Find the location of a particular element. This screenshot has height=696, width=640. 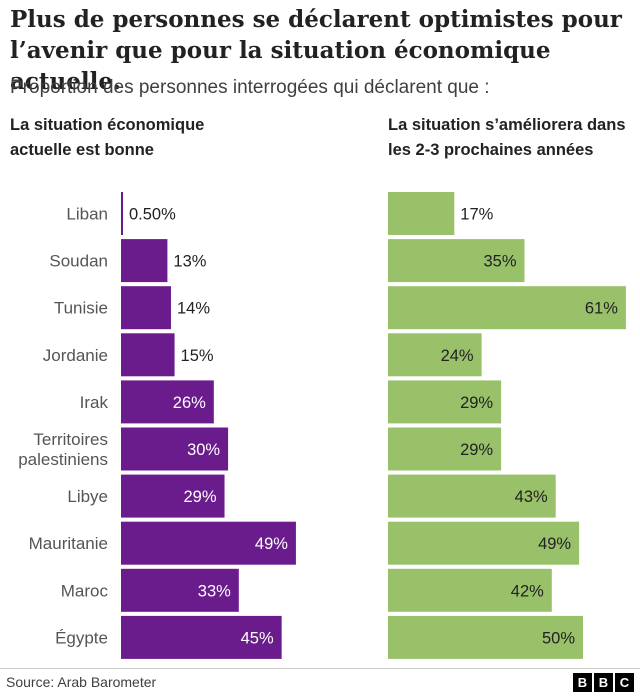

right-value-label: 17% is located at coordinates (476, 215).